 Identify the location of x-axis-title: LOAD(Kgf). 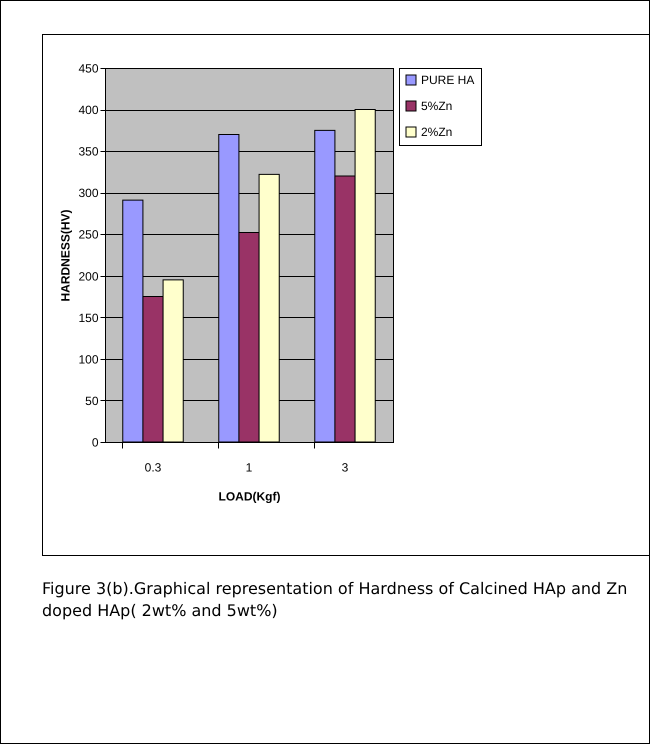
(249, 497).